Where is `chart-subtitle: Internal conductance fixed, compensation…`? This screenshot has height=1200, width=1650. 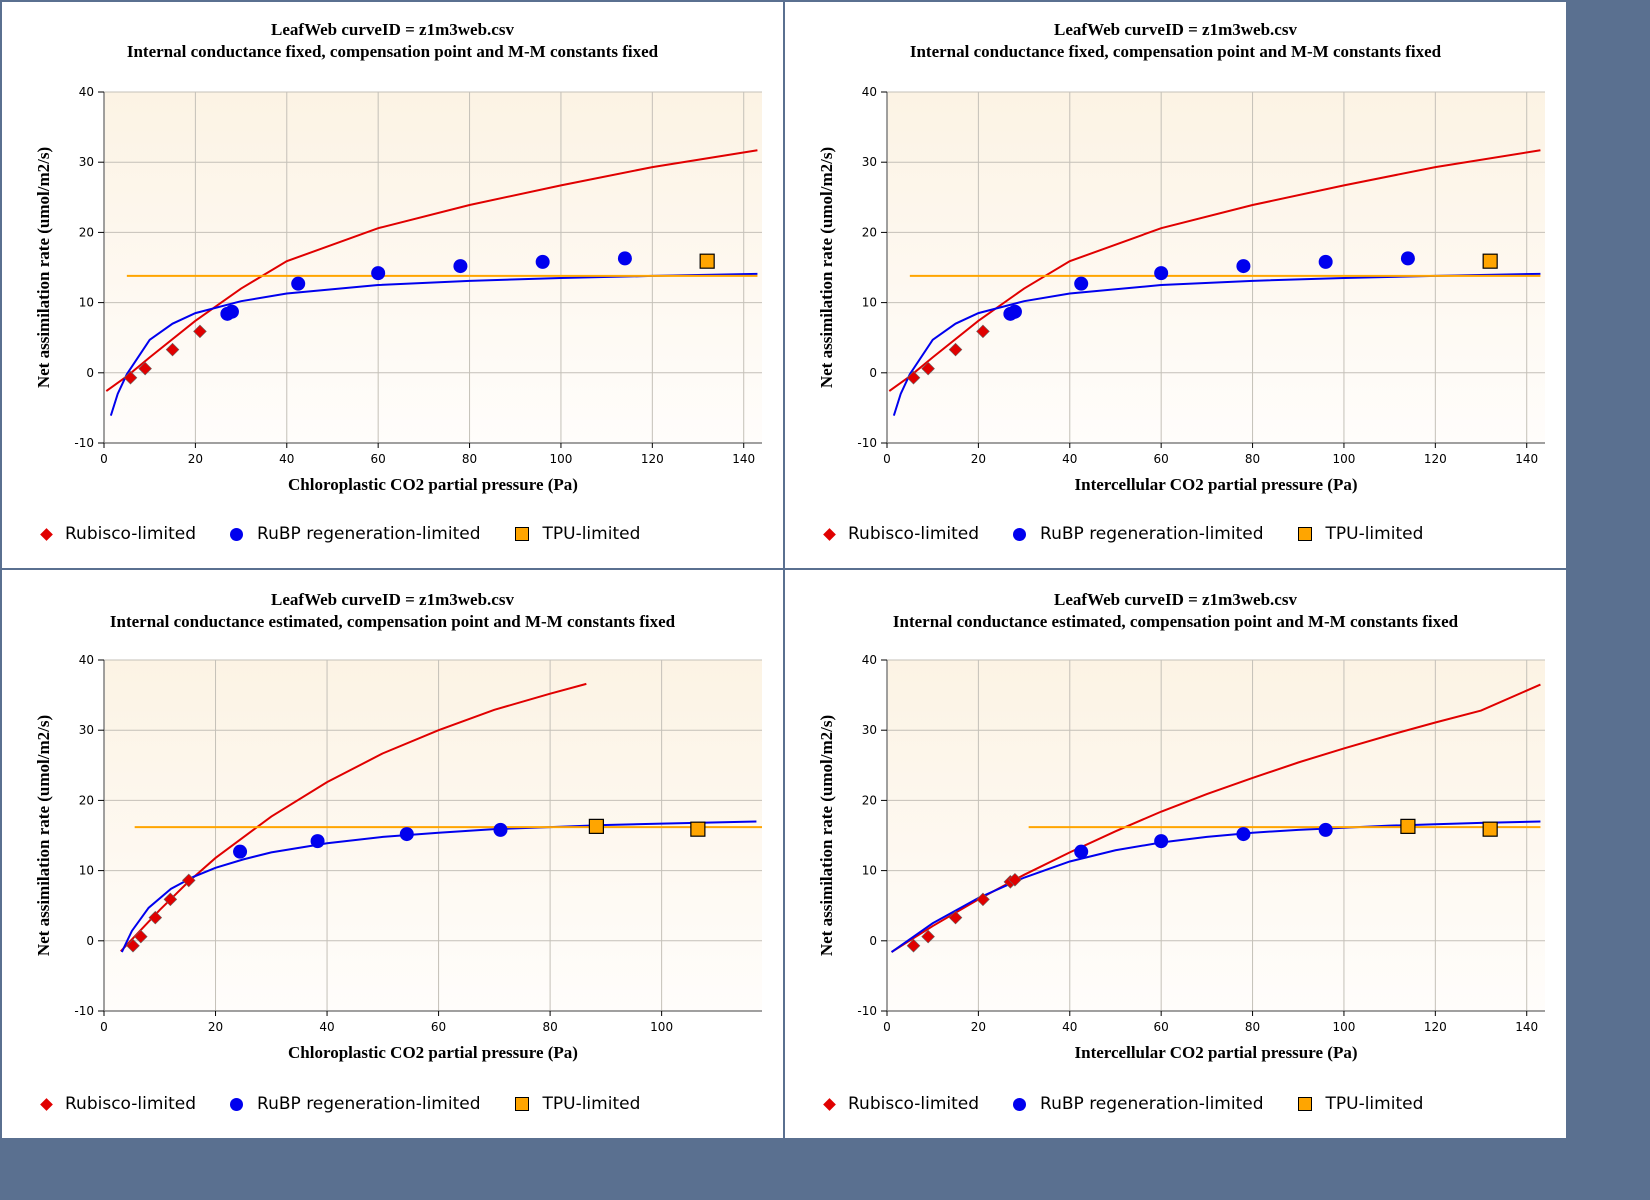 chart-subtitle: Internal conductance fixed, compensation… is located at coordinates (1175, 51).